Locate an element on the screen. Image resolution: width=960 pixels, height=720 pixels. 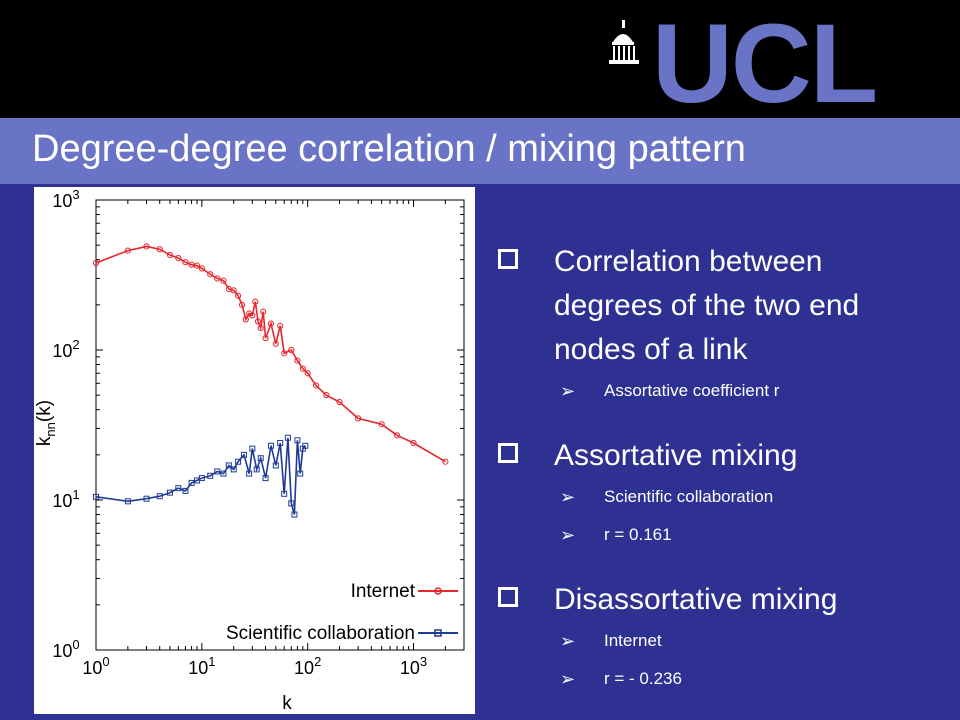
y-axis-label: knn(k) is located at coordinates (46, 423).